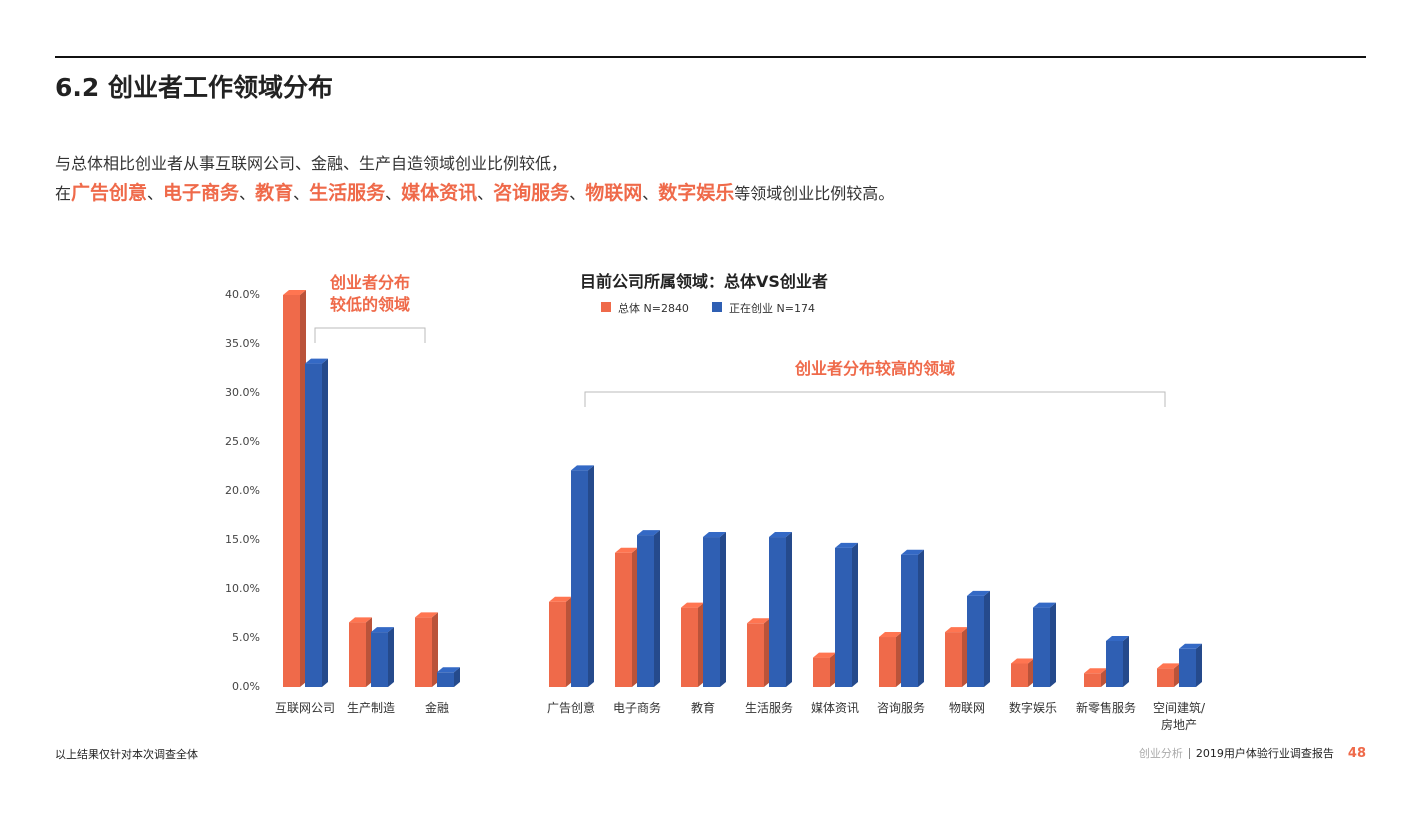  Describe the element at coordinates (1160, 753) in the screenshot. I see `section: 创业分析` at that location.